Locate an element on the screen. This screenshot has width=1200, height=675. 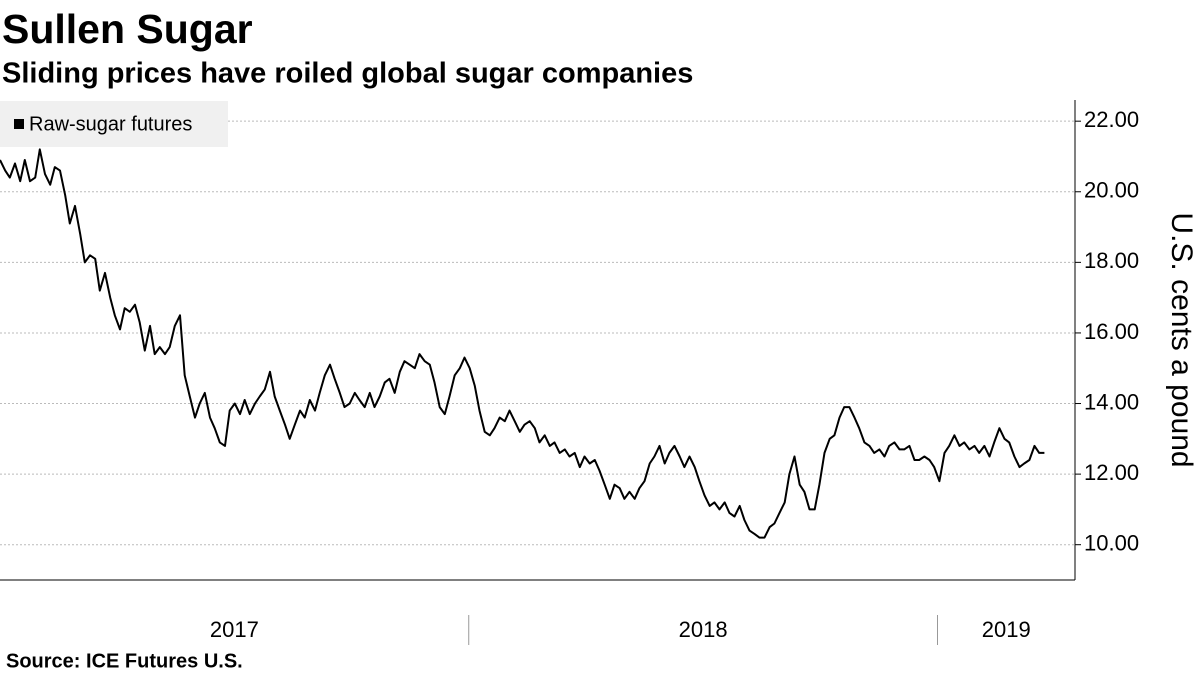
chart-title: Sullen Sugar is located at coordinates (127, 29).